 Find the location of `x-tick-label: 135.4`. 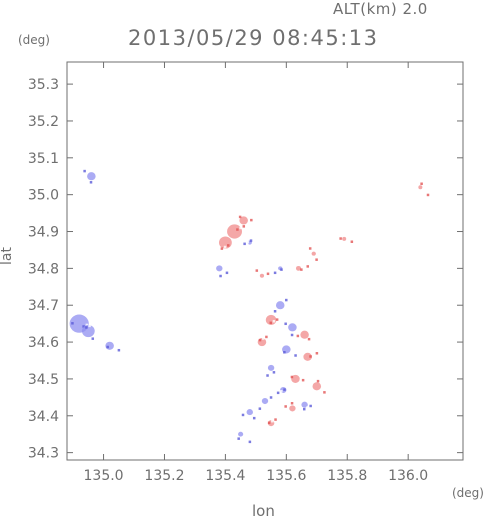

x-tick-label: 135.4 is located at coordinates (225, 476).